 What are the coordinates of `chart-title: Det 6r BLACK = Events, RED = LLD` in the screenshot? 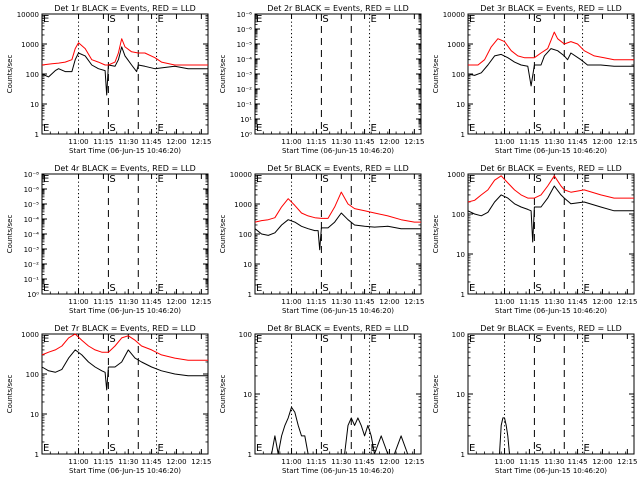 It's located at (551, 168).